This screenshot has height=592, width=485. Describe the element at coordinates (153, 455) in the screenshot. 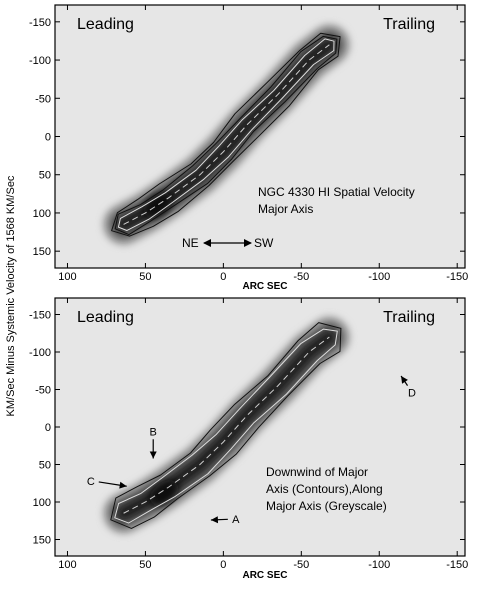

I see `marker-arrowhead-b` at that location.